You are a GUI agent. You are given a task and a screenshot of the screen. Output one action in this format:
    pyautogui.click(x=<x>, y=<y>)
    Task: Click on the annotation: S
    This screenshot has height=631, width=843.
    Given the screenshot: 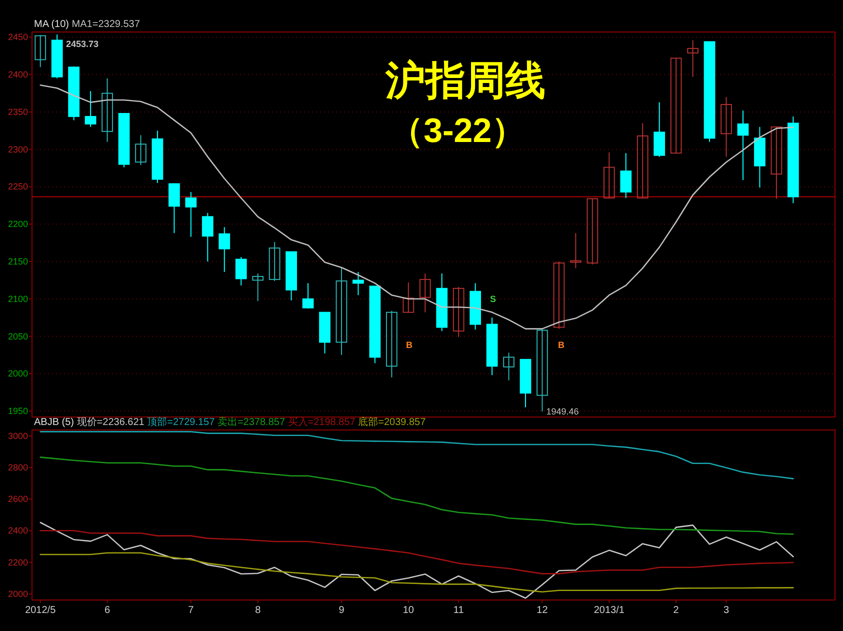 What is the action you would take?
    pyautogui.click(x=493, y=299)
    